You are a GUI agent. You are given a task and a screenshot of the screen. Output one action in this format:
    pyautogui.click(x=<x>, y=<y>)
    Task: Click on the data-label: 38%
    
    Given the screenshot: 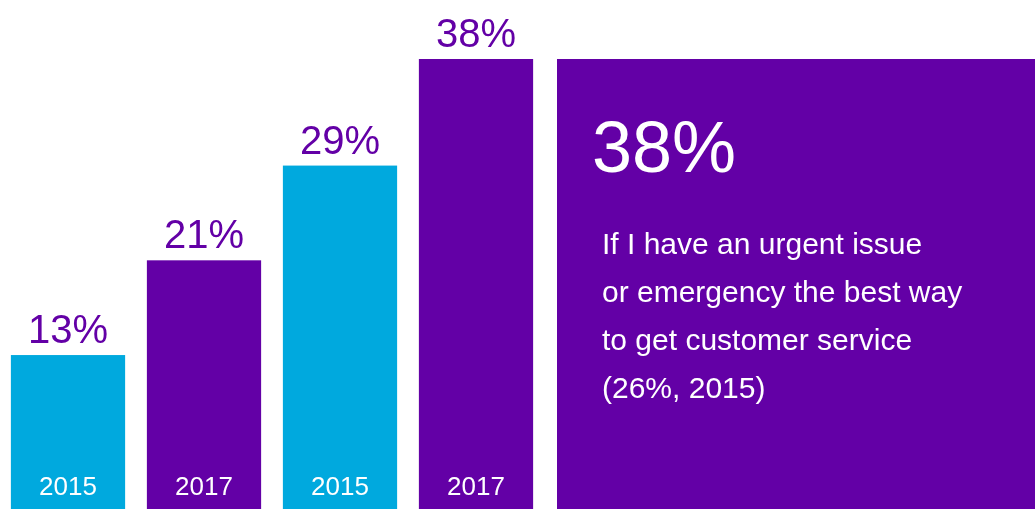 What is the action you would take?
    pyautogui.click(x=476, y=33)
    